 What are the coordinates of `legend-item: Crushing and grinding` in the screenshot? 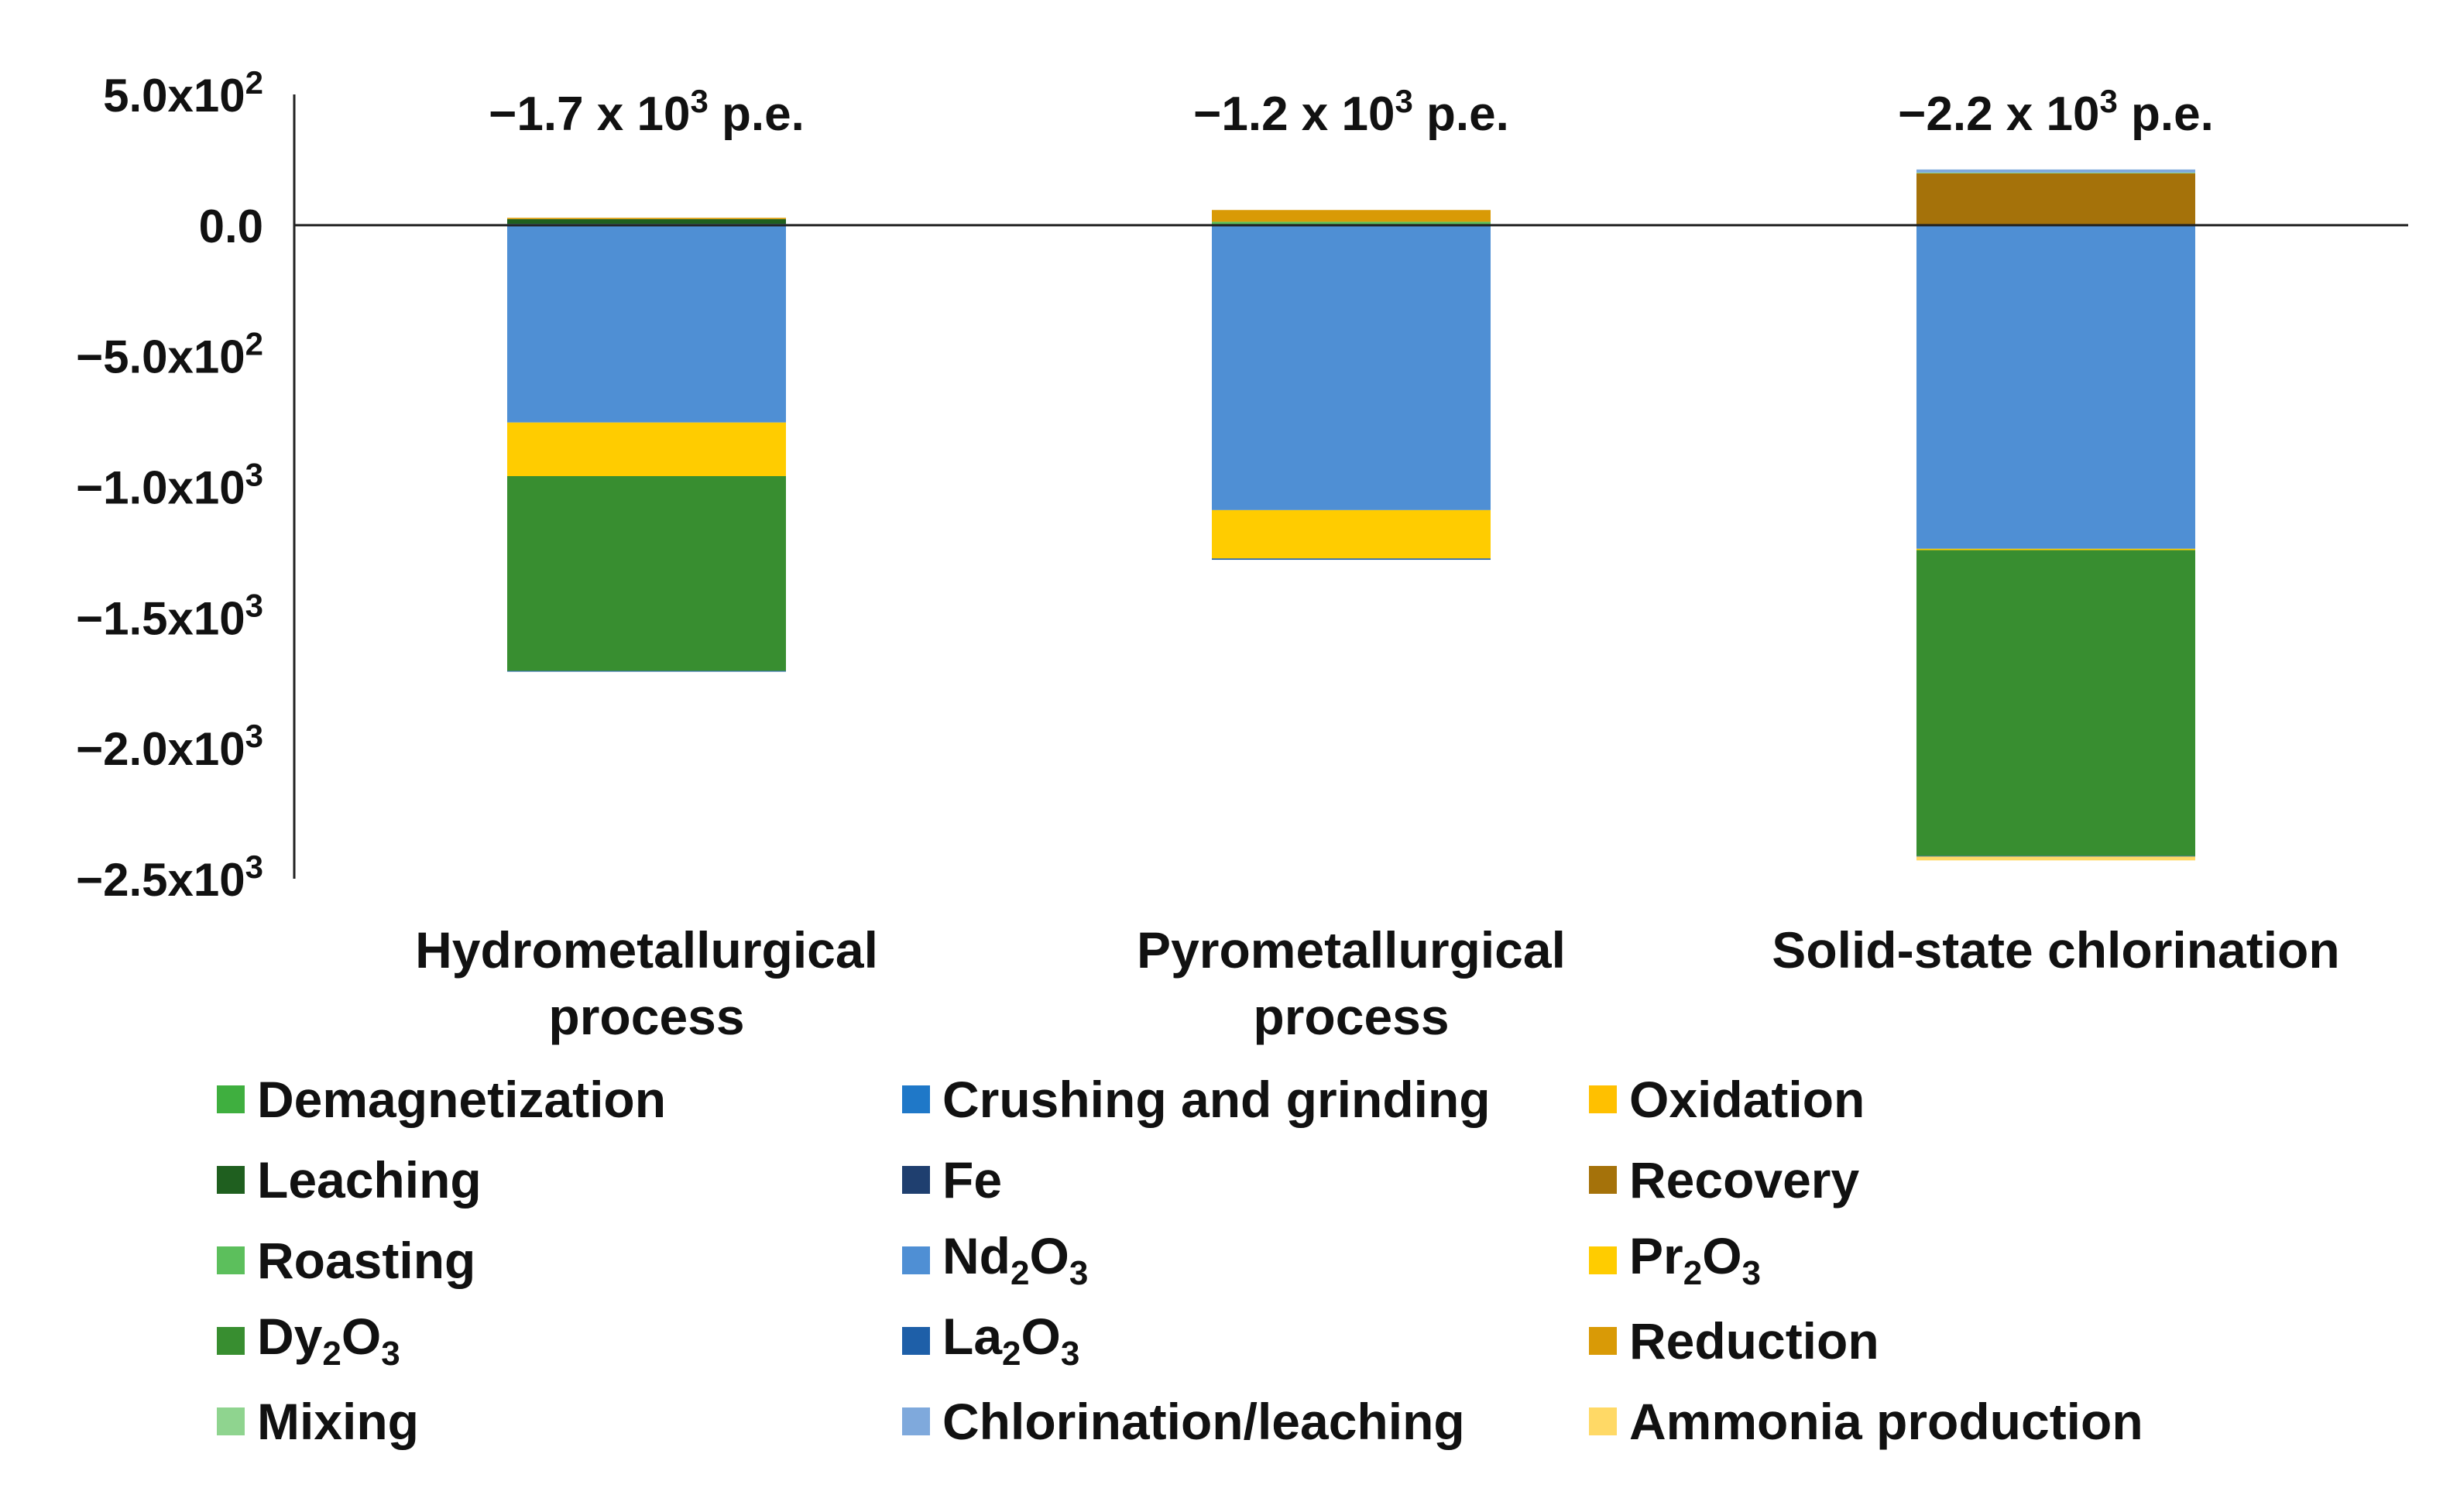 It's located at (1196, 1099).